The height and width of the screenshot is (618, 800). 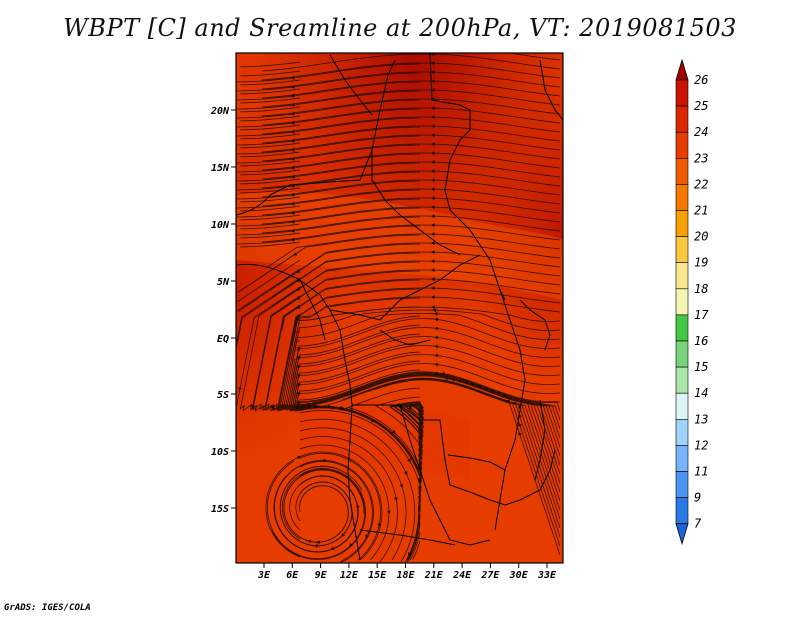 I want to click on colorbar-label: 13, so click(x=701, y=419).